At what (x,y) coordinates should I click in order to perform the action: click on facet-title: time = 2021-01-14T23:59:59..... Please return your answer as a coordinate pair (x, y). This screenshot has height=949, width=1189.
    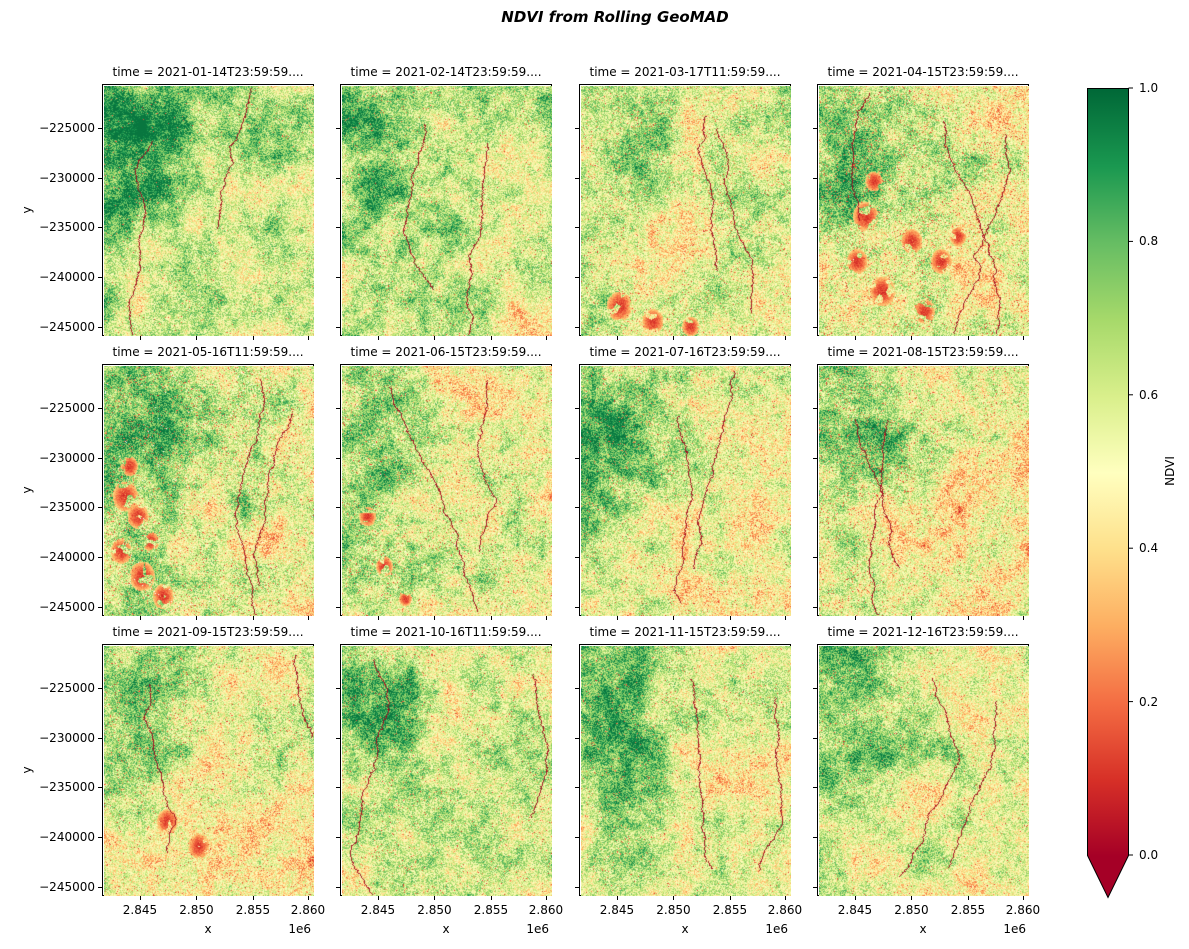
    Looking at the image, I should click on (208, 72).